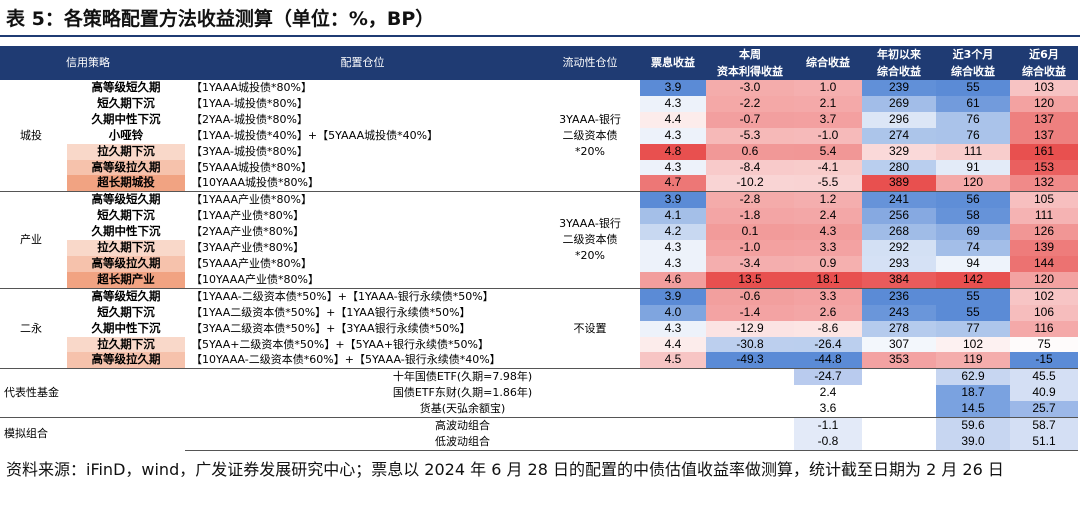 Image resolution: width=1080 pixels, height=514 pixels. I want to click on allocation-cell: 【2YAA-城投债*80%】, so click(249, 119).